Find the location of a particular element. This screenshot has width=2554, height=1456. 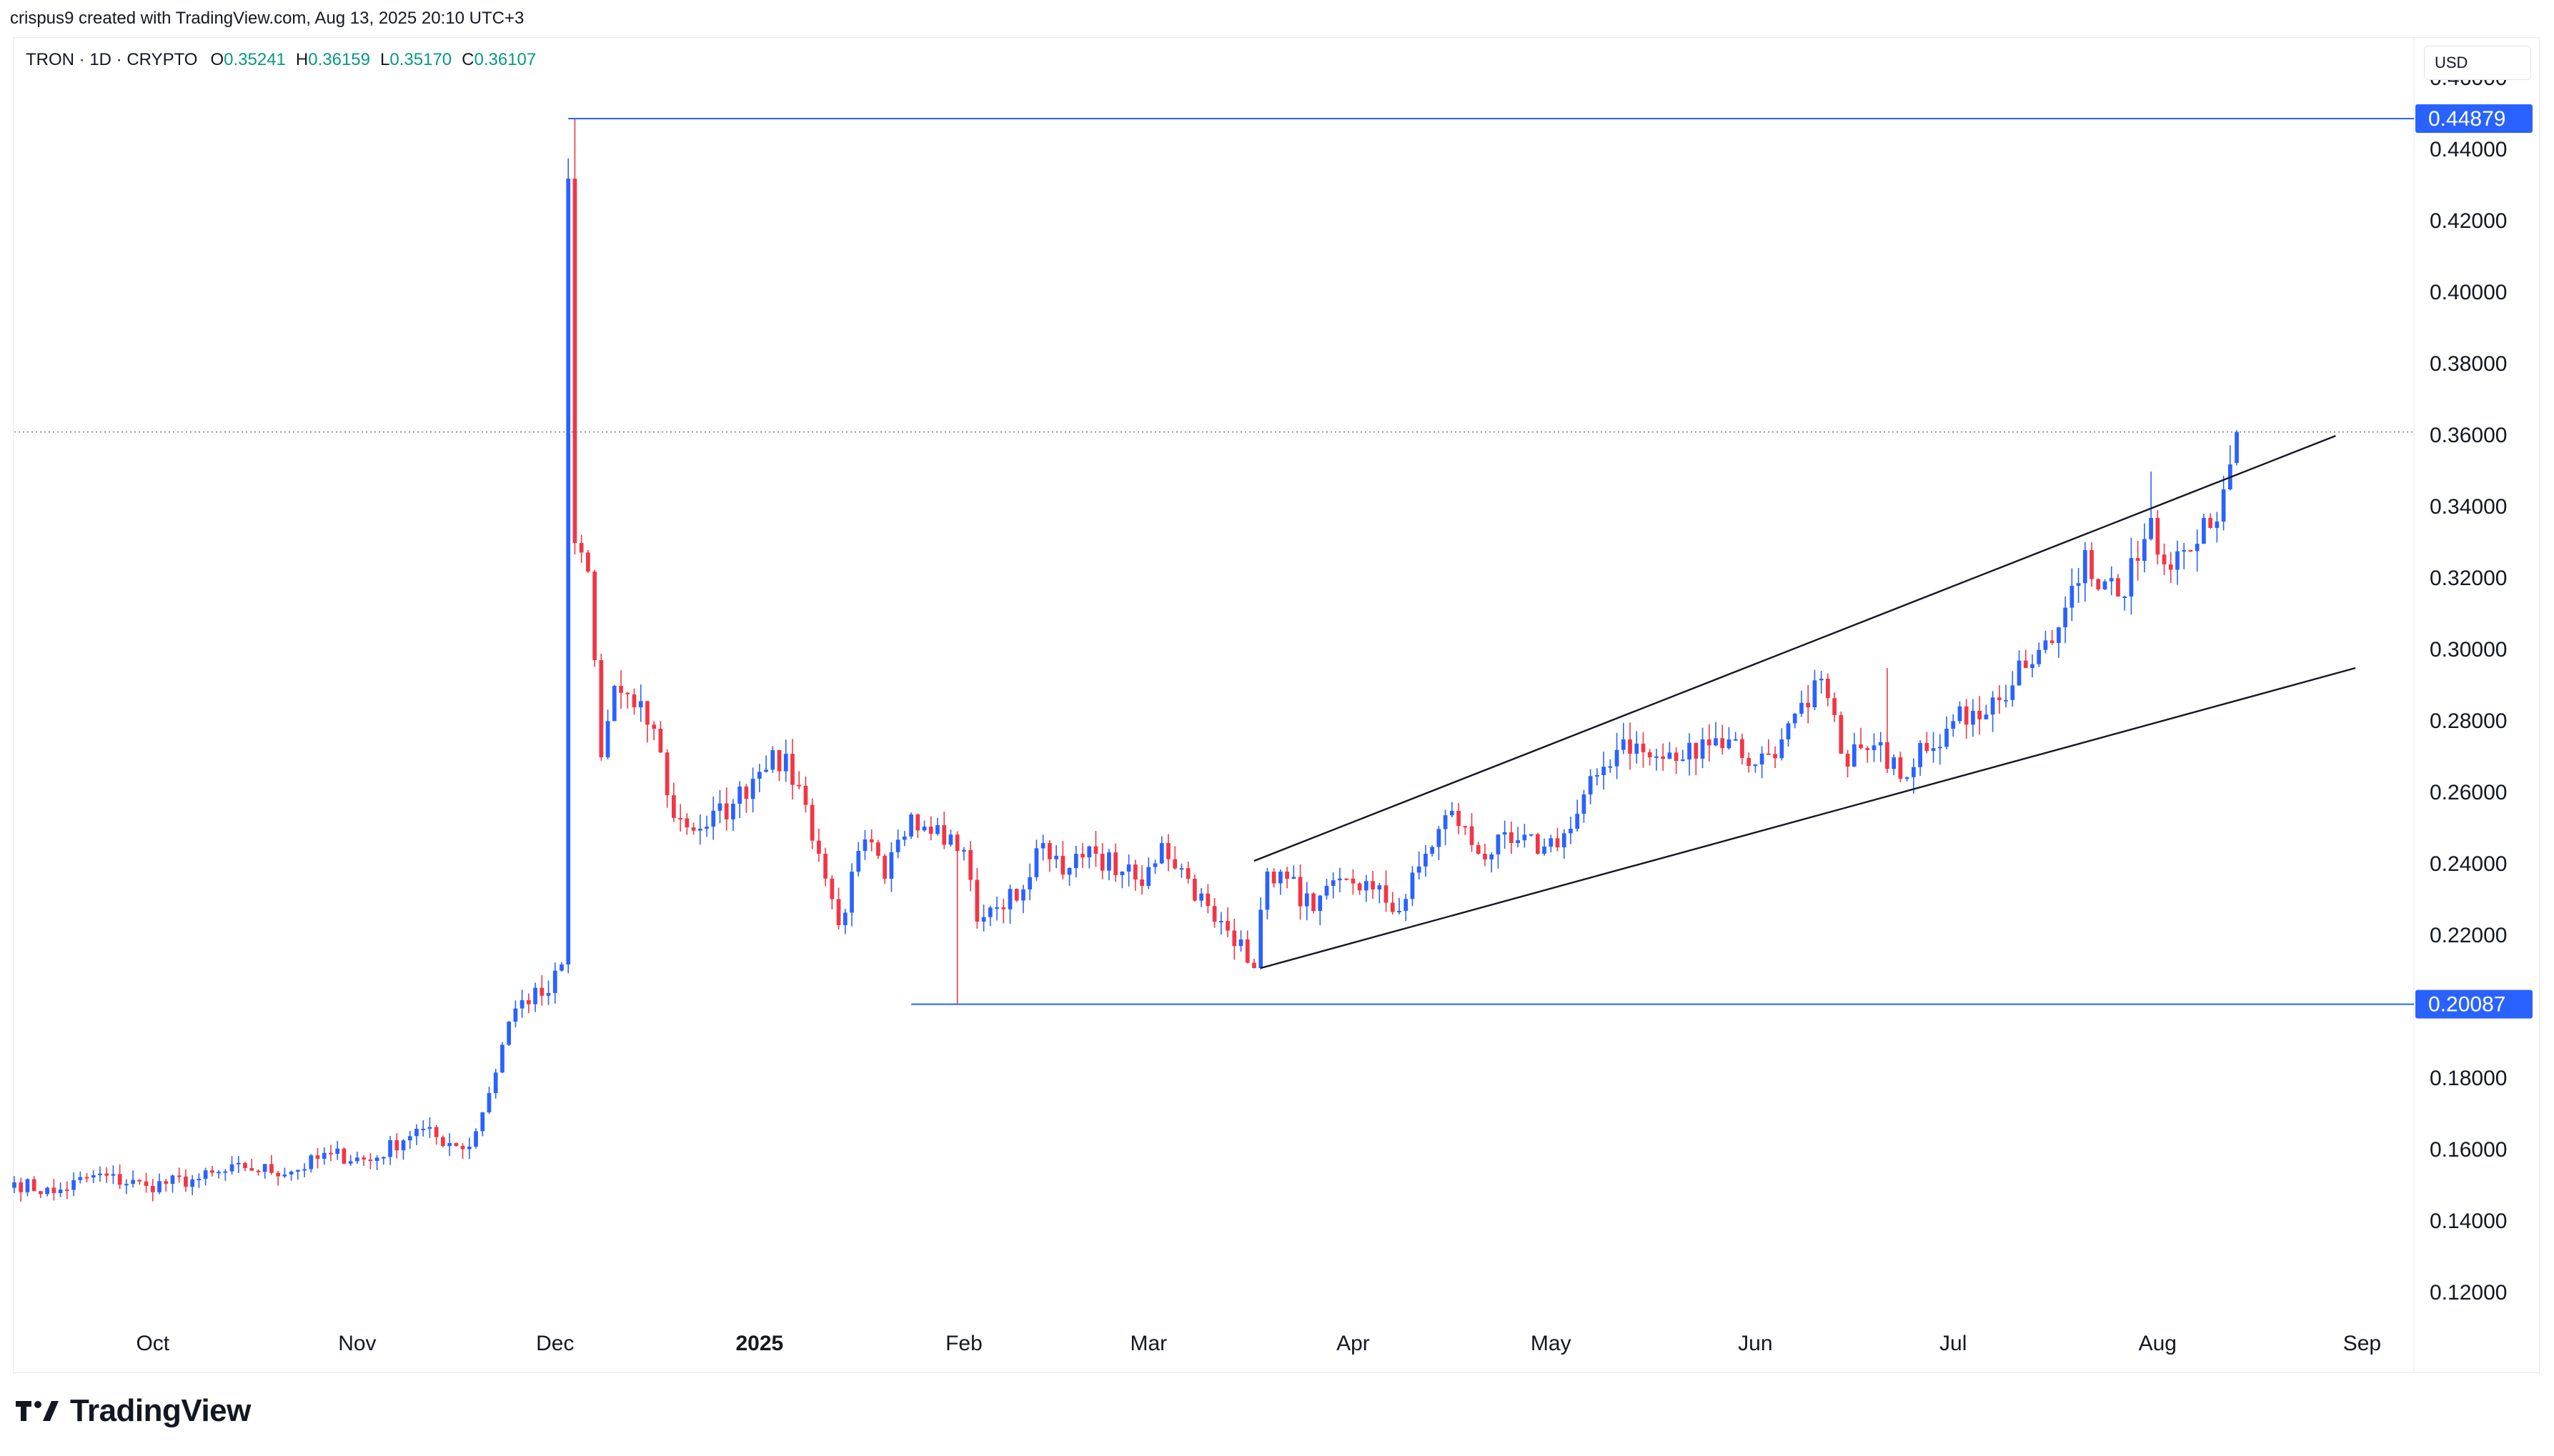

tradingview-brand: TradingView is located at coordinates (133, 1411).